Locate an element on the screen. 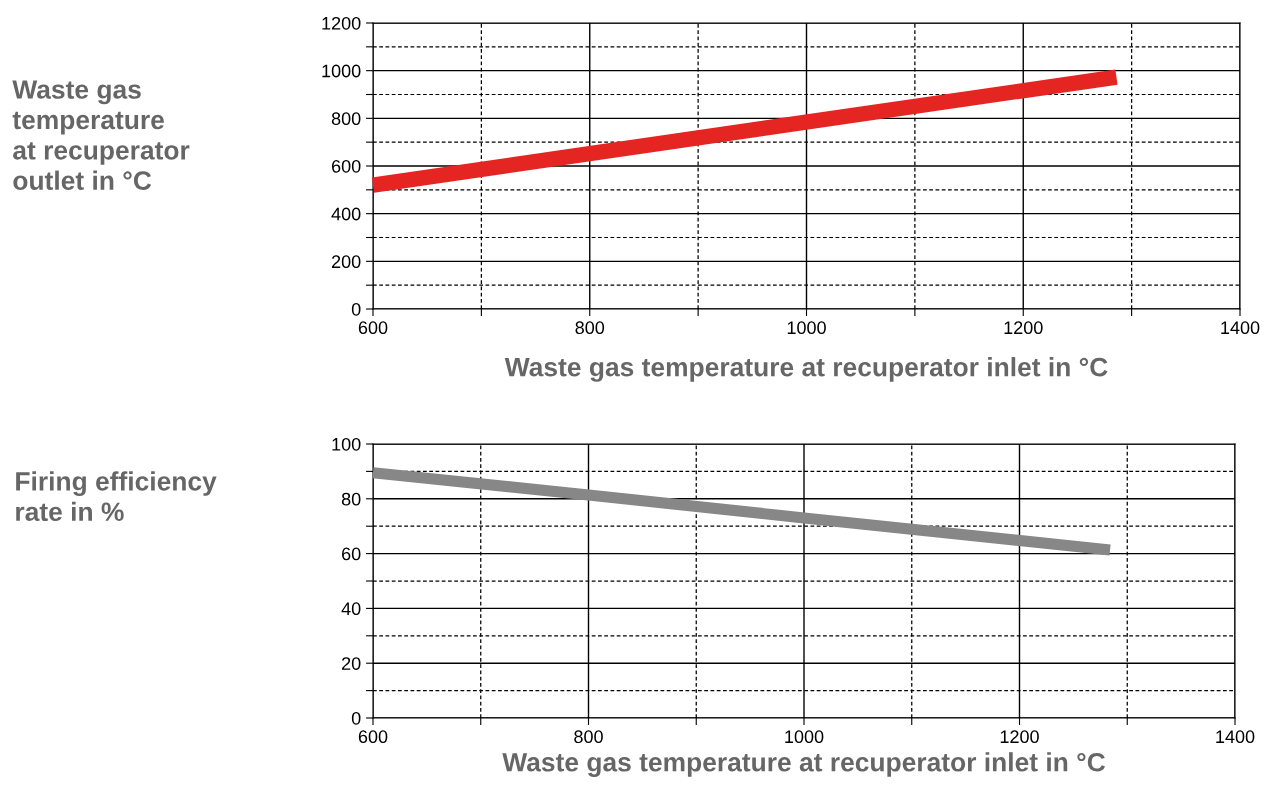 The image size is (1274, 791). y-tick-label: 80 is located at coordinates (351, 499).